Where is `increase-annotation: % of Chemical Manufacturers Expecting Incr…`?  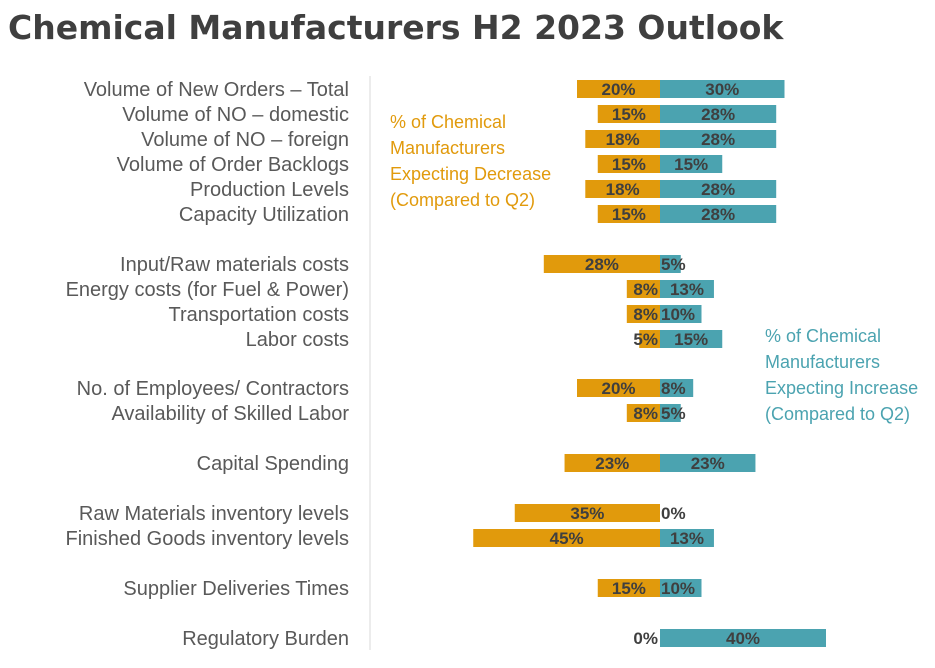
increase-annotation: % of Chemical Manufacturers Expecting Incr… is located at coordinates (841, 375).